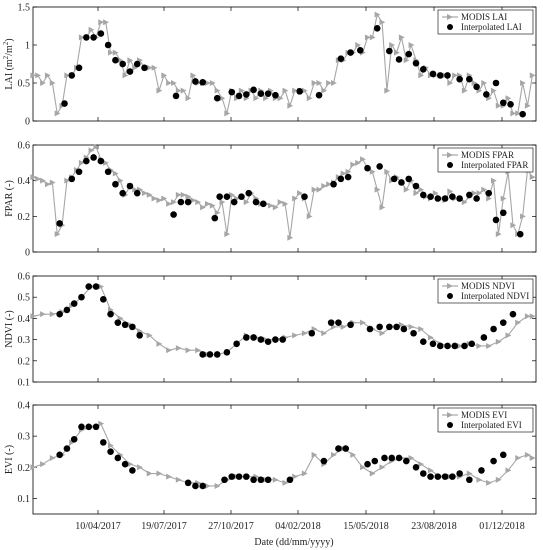 This screenshot has height=550, width=543. What do you see at coordinates (24, 277) in the screenshot?
I see `ndvi-ytick-label: 0.6` at bounding box center [24, 277].